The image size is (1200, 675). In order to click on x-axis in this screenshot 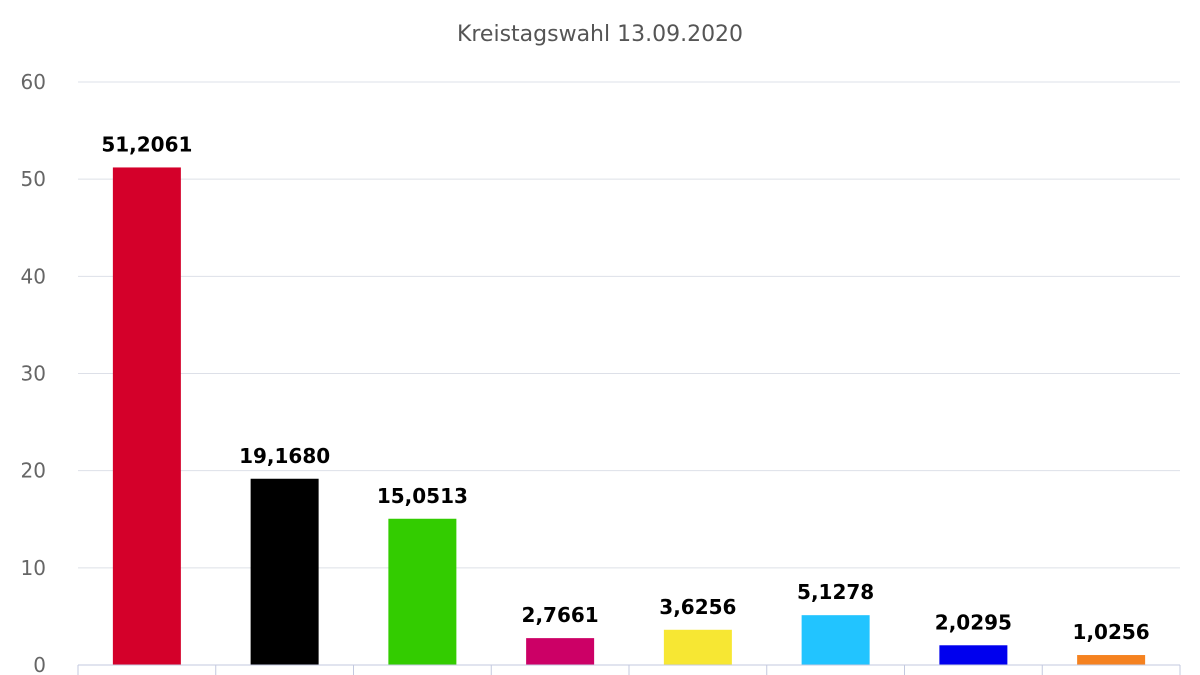, I will do `click(629, 669)`.